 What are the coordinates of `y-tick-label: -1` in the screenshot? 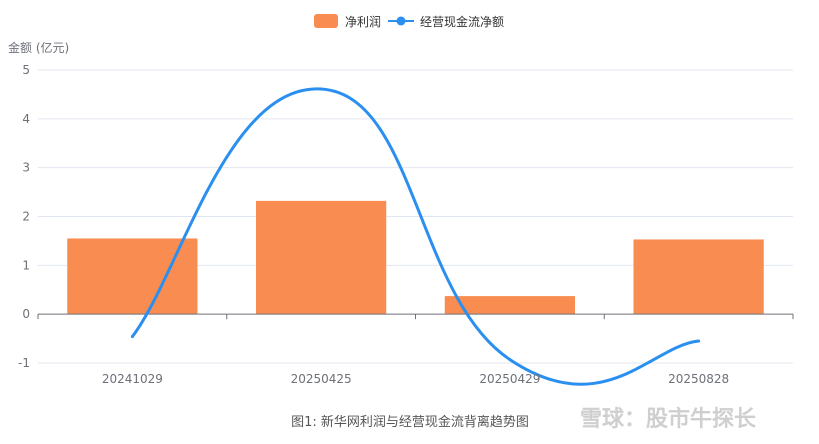 It's located at (24, 363).